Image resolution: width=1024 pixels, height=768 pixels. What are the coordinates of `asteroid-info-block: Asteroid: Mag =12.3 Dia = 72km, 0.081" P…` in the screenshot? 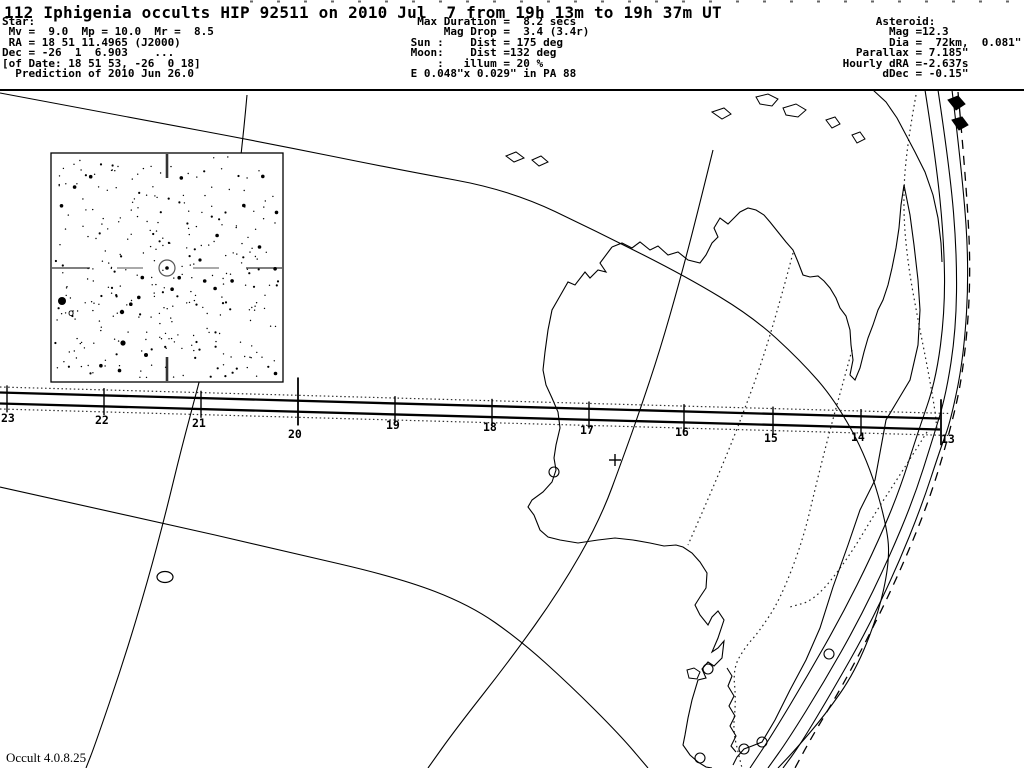 It's located at (932, 48).